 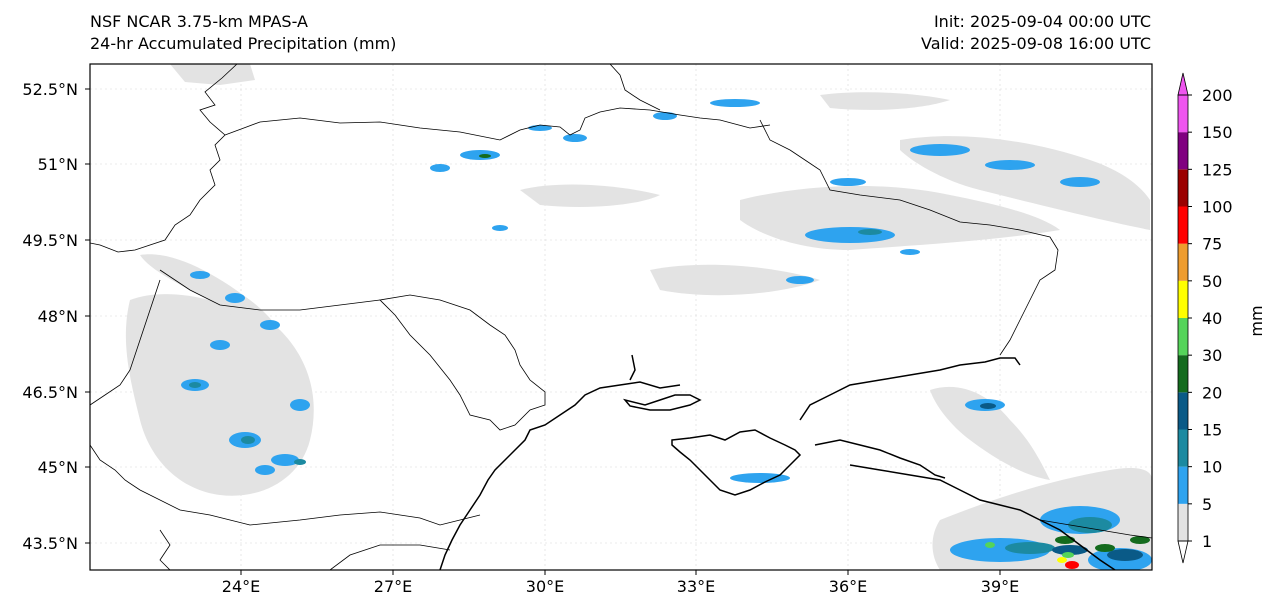 What do you see at coordinates (560, 475) in the screenshot?
I see `coast-west-black-sea` at bounding box center [560, 475].